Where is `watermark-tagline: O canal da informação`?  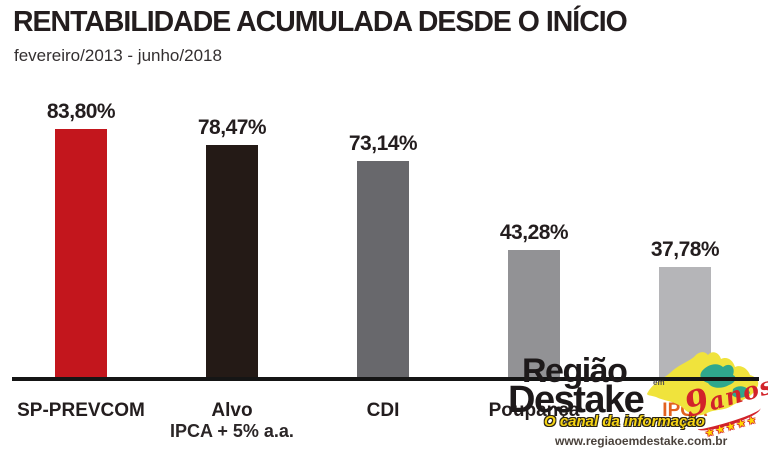 watermark-tagline: O canal da informação is located at coordinates (624, 421).